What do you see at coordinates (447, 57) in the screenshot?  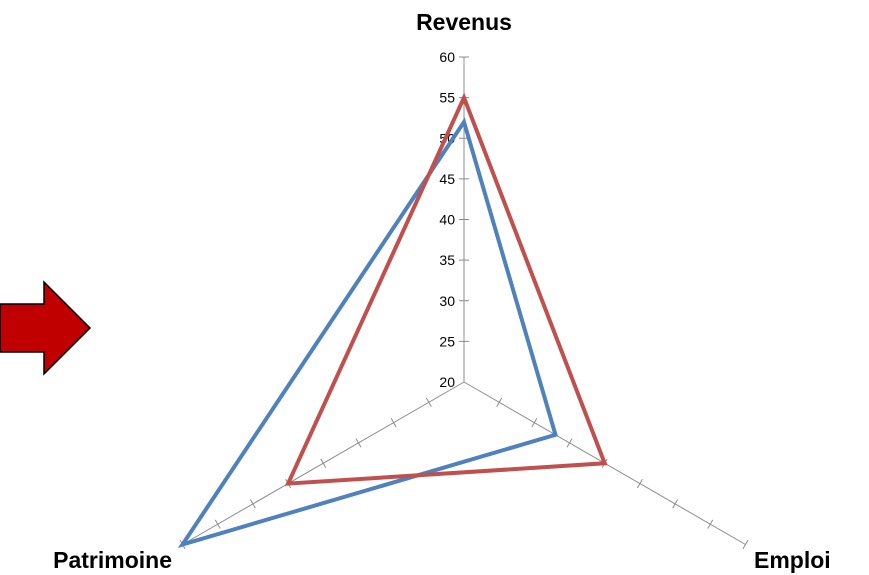 I see `tick-label-60: 60` at bounding box center [447, 57].